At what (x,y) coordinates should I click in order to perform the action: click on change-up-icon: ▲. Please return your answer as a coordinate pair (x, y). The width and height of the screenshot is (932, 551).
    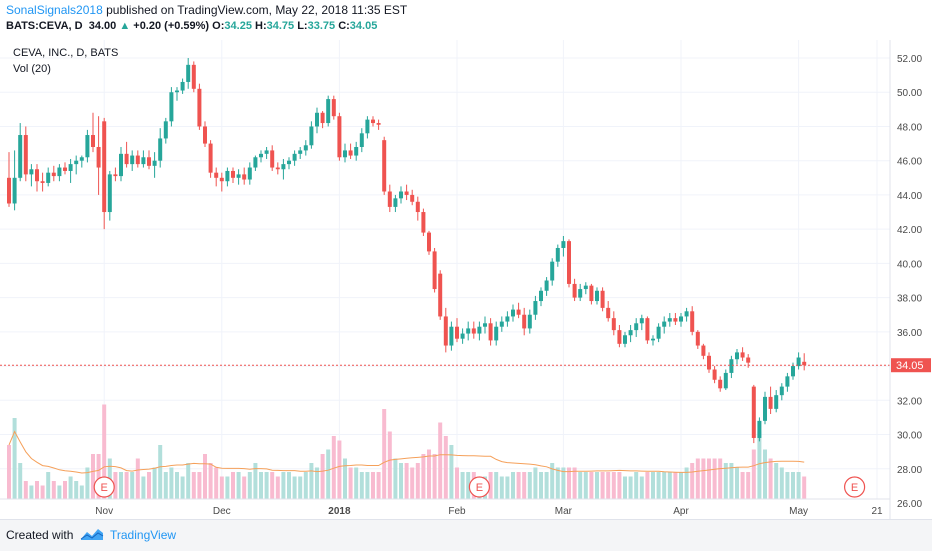
    Looking at the image, I should click on (125, 26).